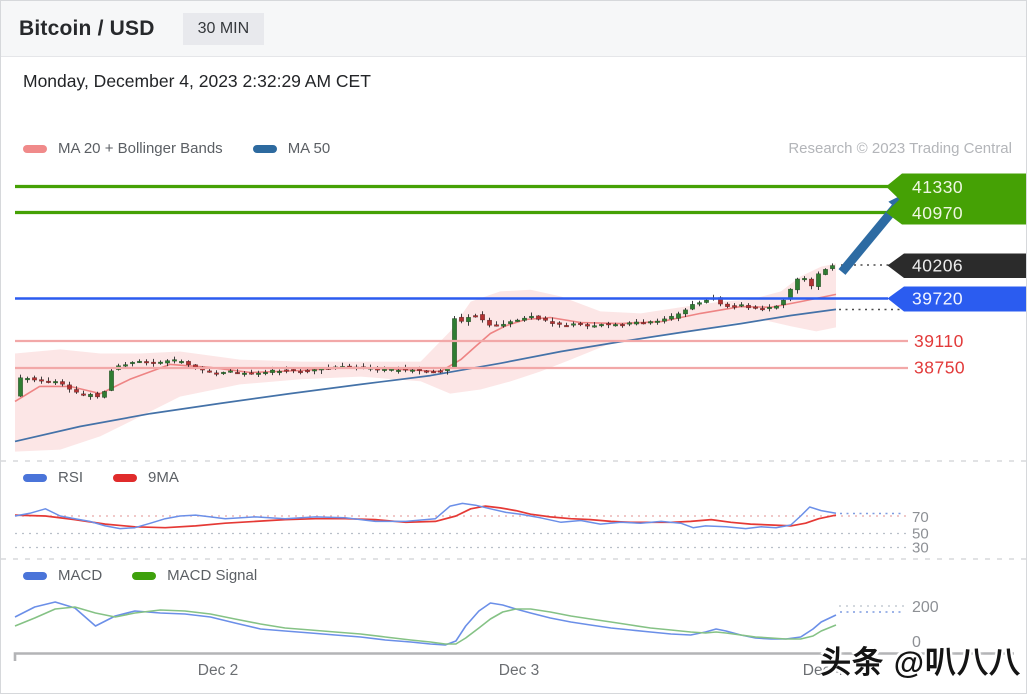 The image size is (1027, 694). What do you see at coordinates (35, 477) in the screenshot?
I see `rsi-swatch-icon` at bounding box center [35, 477].